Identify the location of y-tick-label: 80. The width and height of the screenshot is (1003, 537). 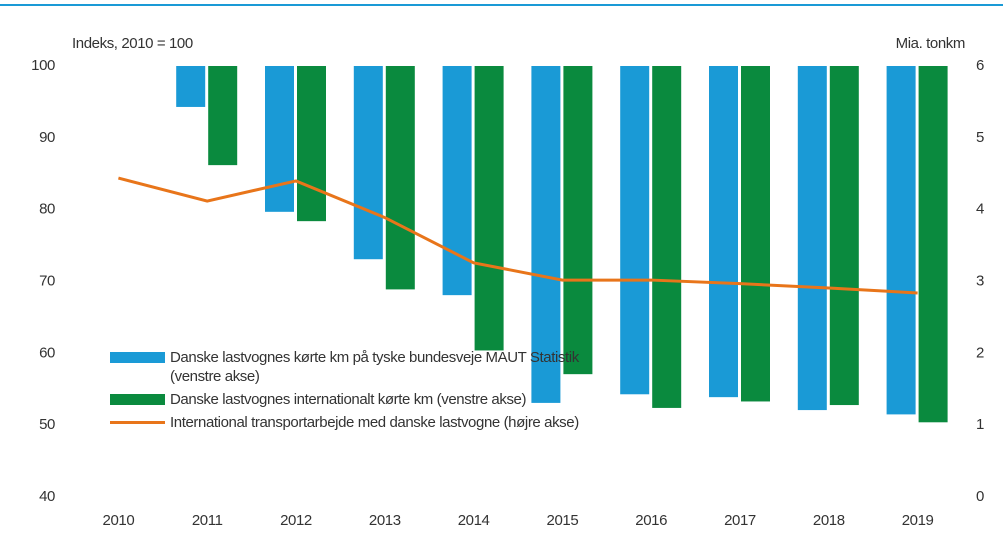
(47, 209).